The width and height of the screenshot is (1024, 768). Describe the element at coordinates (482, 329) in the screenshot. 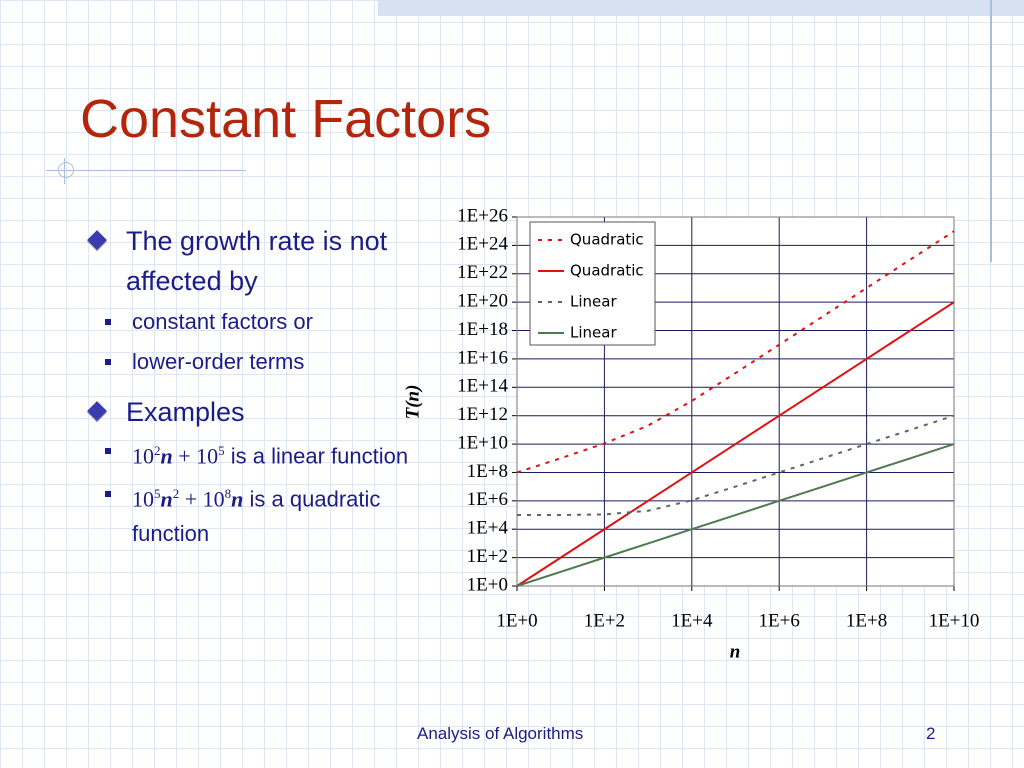

I see `y-tick-label: 1E+18` at that location.